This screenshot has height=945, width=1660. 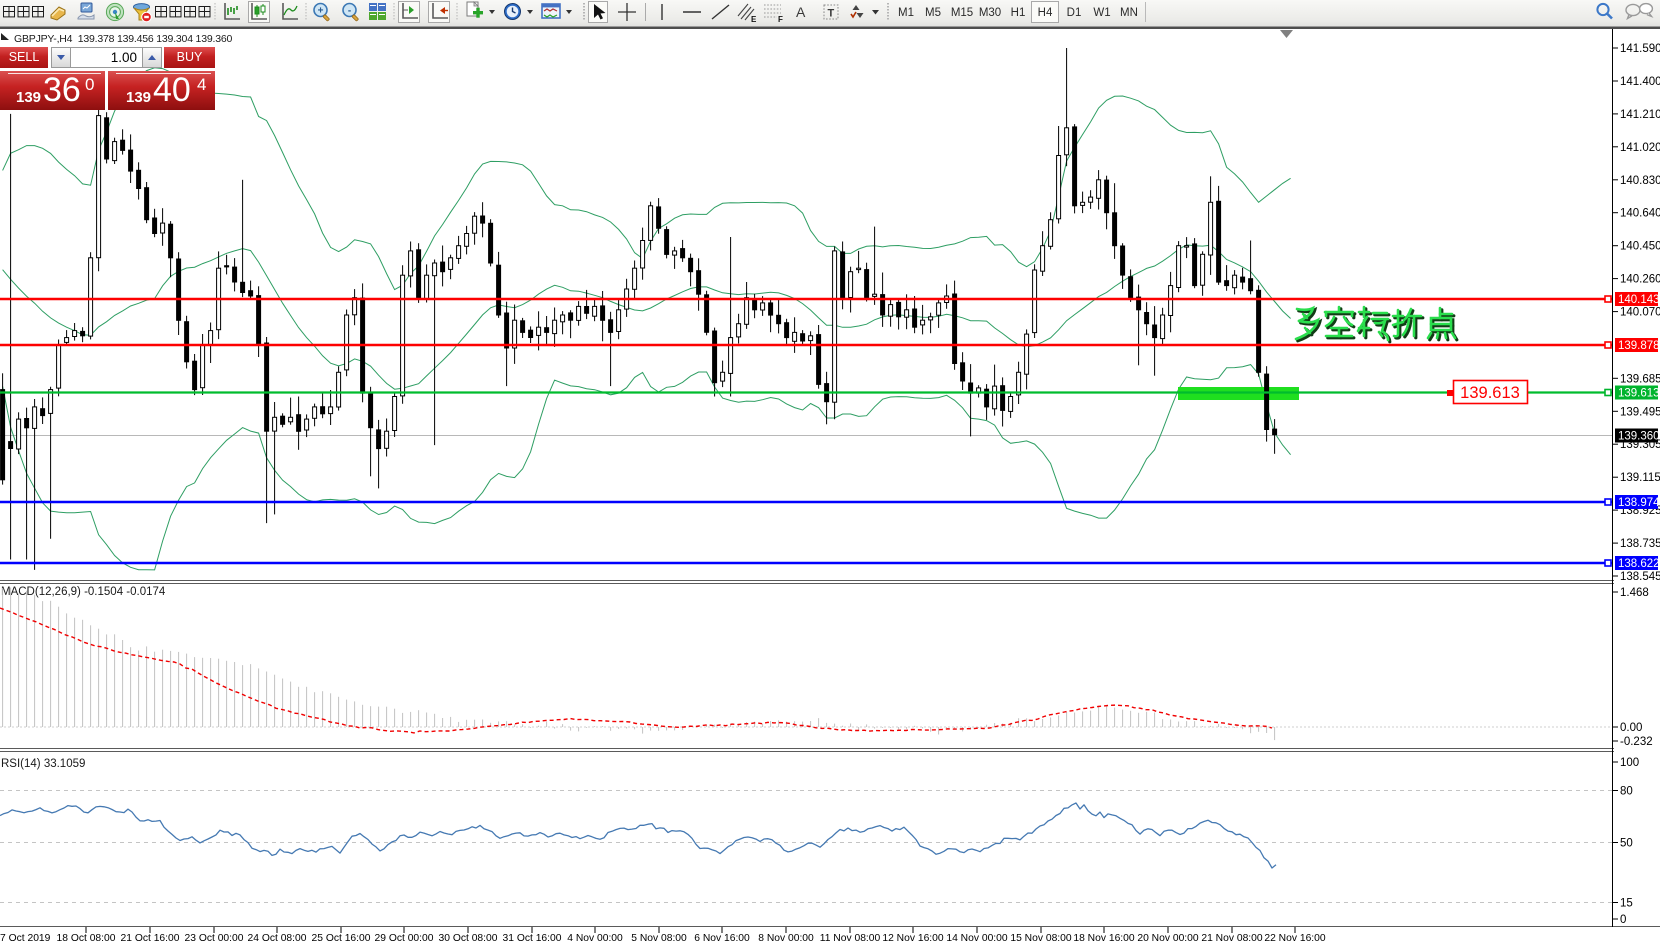 I want to click on svg-text: 138.622, so click(x=1639, y=564).